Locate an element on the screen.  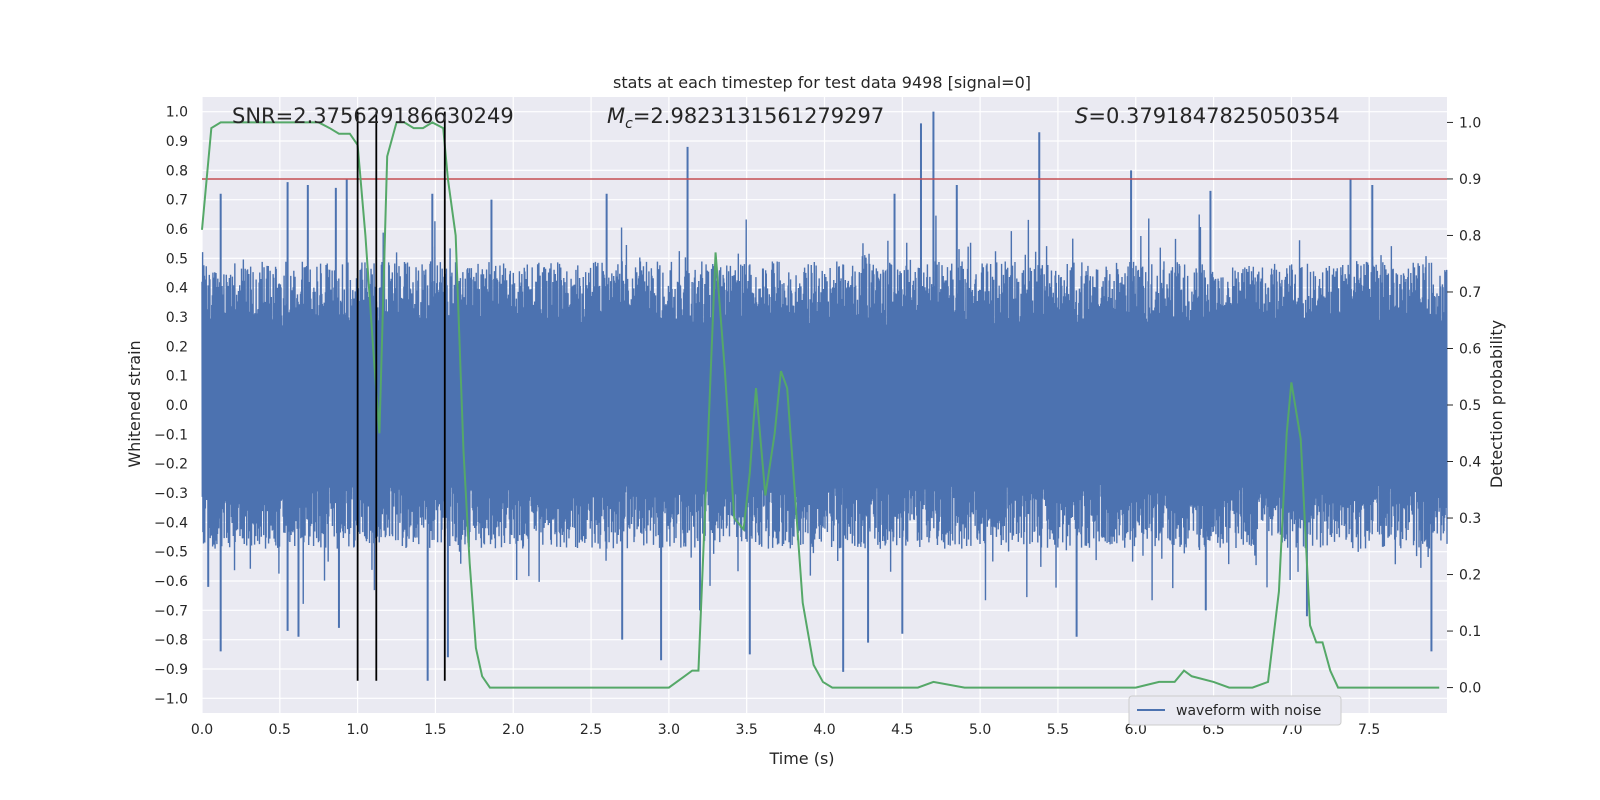
x-tick-label: 3.0 is located at coordinates (669, 730).